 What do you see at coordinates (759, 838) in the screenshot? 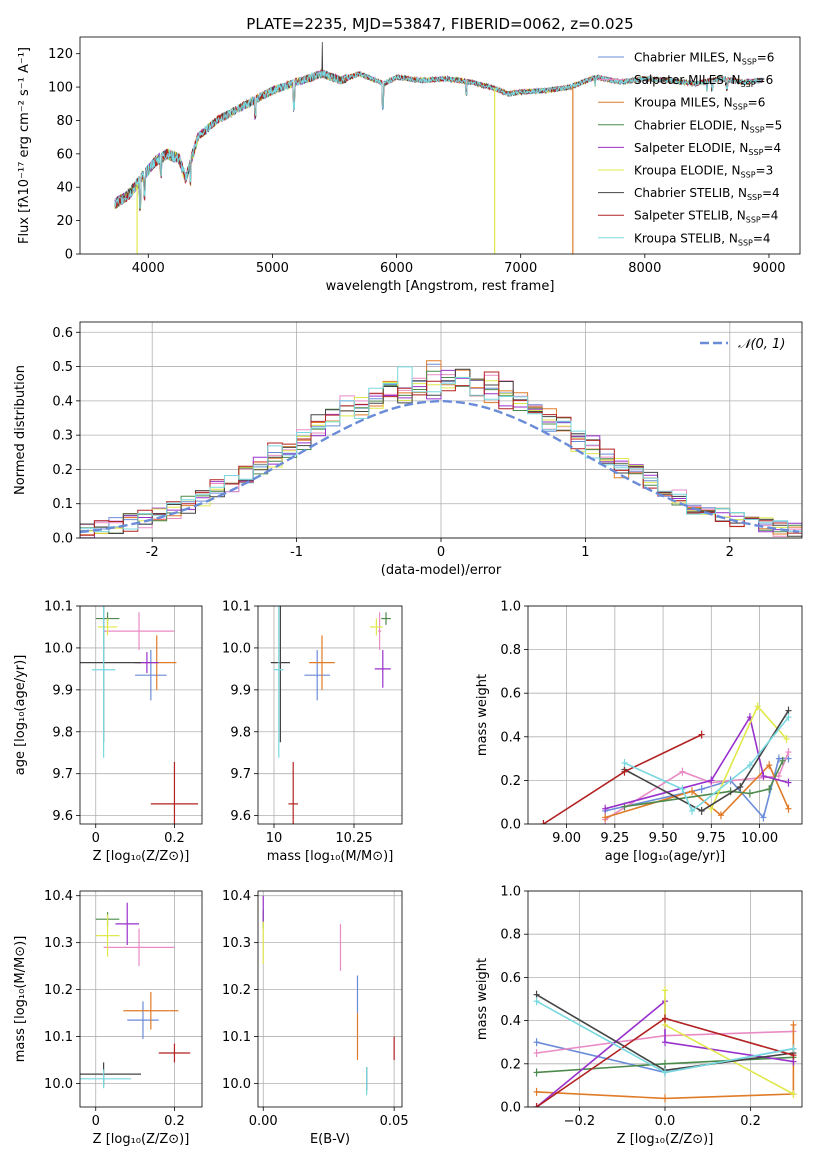
I see `x-tick-label: 10.00` at bounding box center [759, 838].